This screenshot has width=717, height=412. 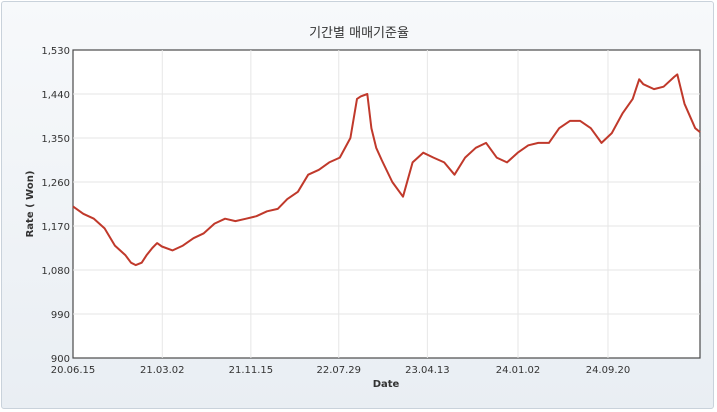 What do you see at coordinates (55, 205) in the screenshot?
I see `y-axis-ticks: 900 990 1,080 1,170 1,260 1,350 1,440 1,530` at bounding box center [55, 205].